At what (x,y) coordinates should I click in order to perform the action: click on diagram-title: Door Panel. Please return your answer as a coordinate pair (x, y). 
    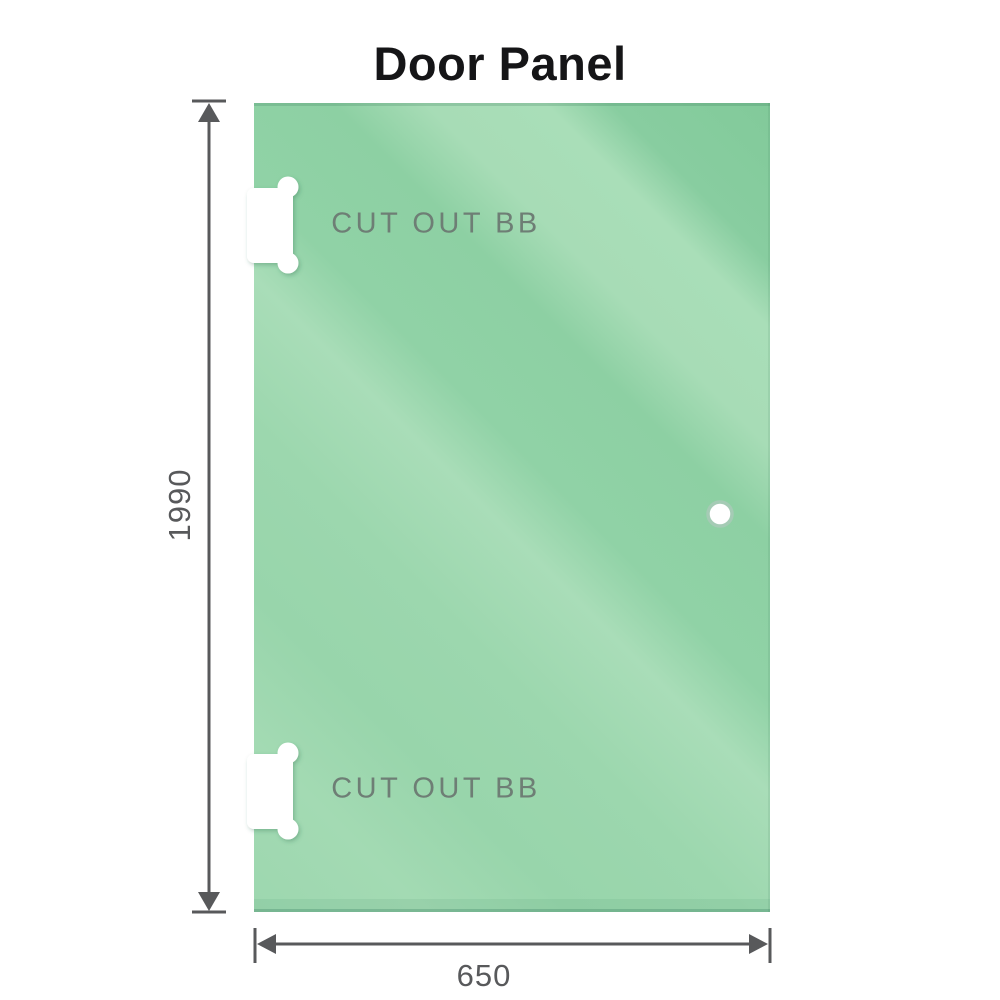
    Looking at the image, I should click on (500, 63).